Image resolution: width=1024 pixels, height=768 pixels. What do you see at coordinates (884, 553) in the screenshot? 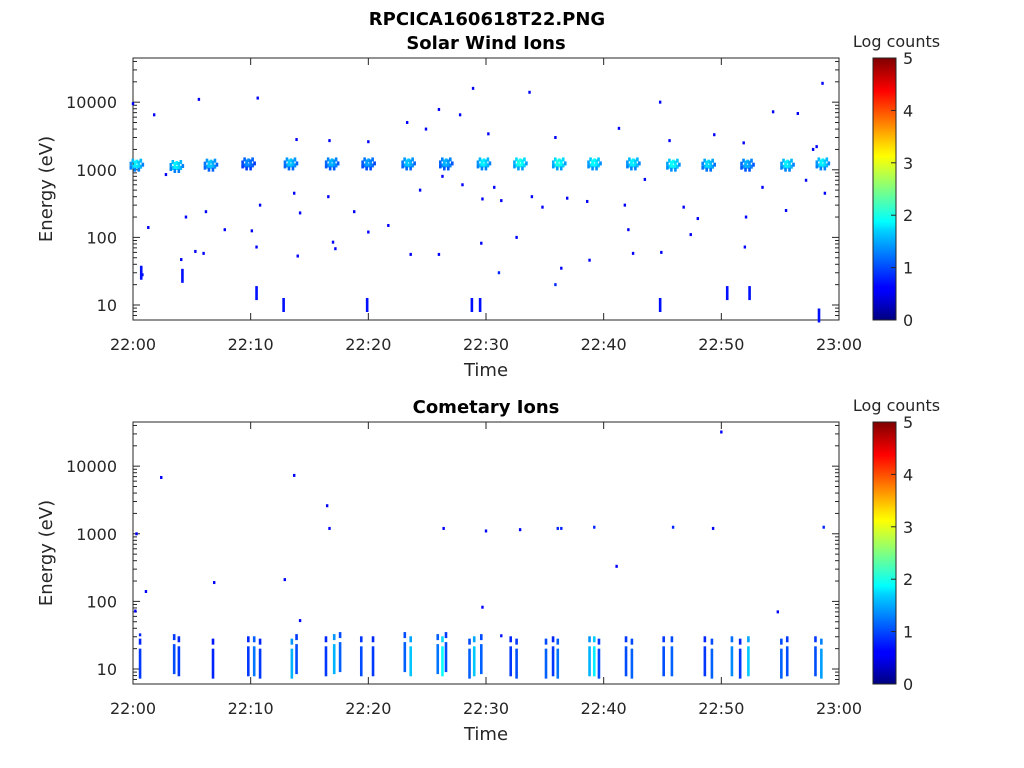
I see `colorbar-gradient` at bounding box center [884, 553].